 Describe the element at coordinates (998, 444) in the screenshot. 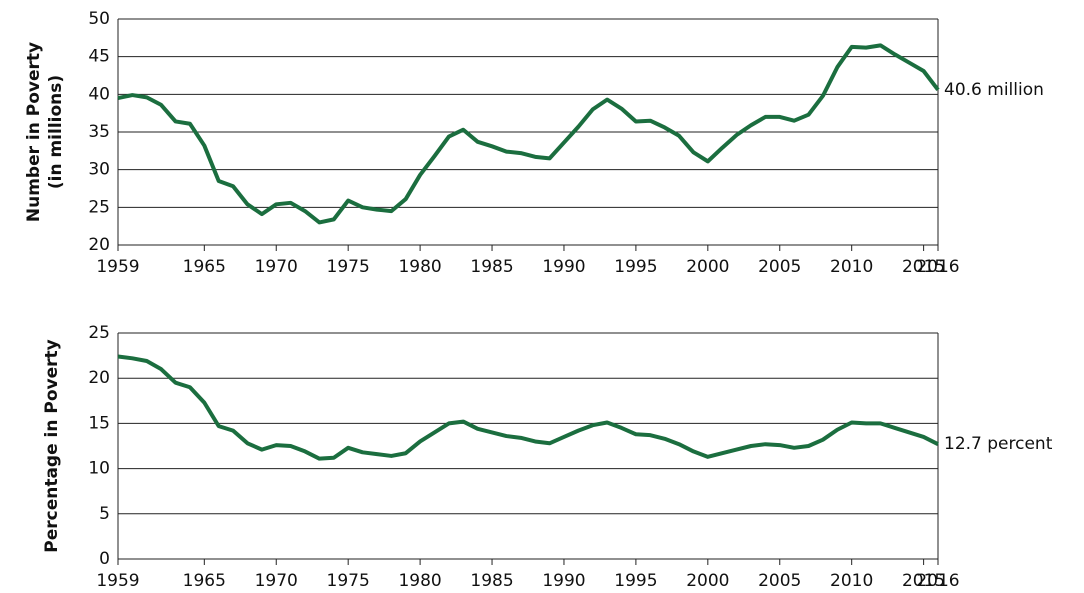

I see `end-label: 12.7 percent` at that location.